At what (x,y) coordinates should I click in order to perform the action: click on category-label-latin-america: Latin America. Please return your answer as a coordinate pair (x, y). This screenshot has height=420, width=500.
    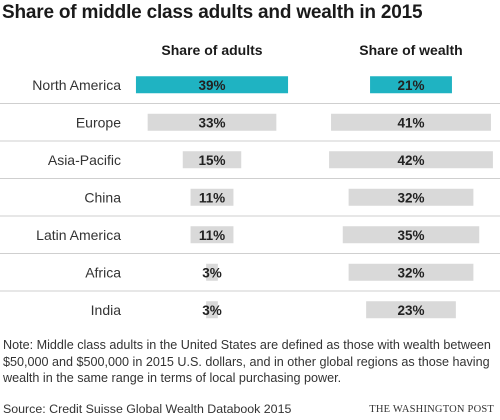
    Looking at the image, I should click on (78, 235).